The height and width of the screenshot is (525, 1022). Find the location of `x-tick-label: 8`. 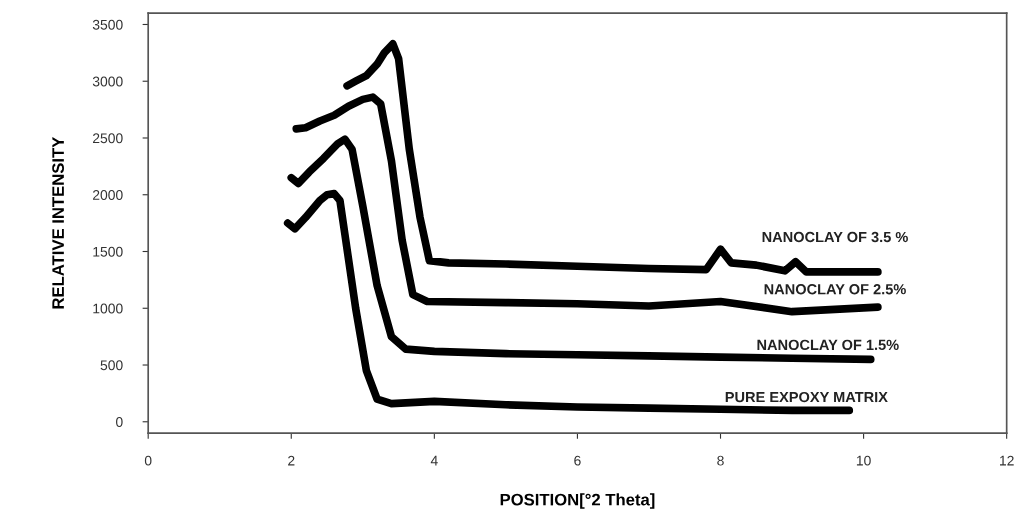

x-tick-label: 8 is located at coordinates (720, 460).